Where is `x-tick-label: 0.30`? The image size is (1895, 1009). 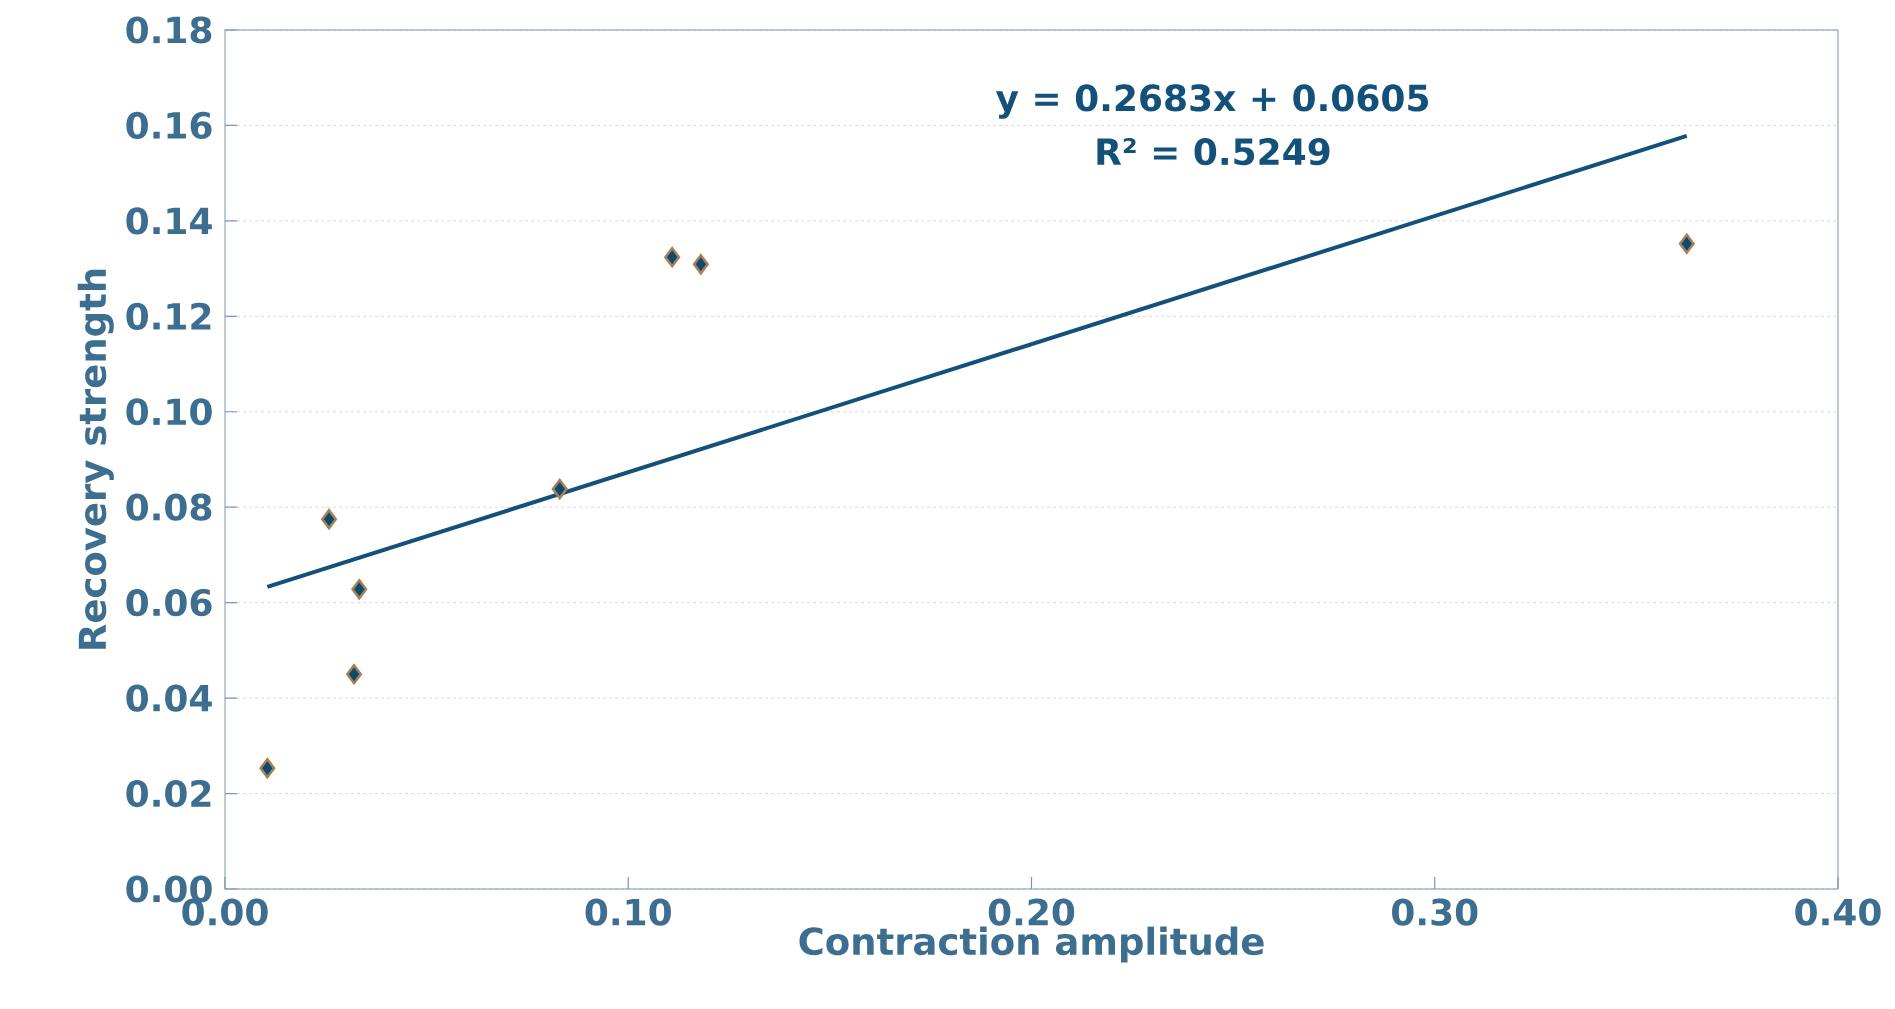 x-tick-label: 0.30 is located at coordinates (1435, 912).